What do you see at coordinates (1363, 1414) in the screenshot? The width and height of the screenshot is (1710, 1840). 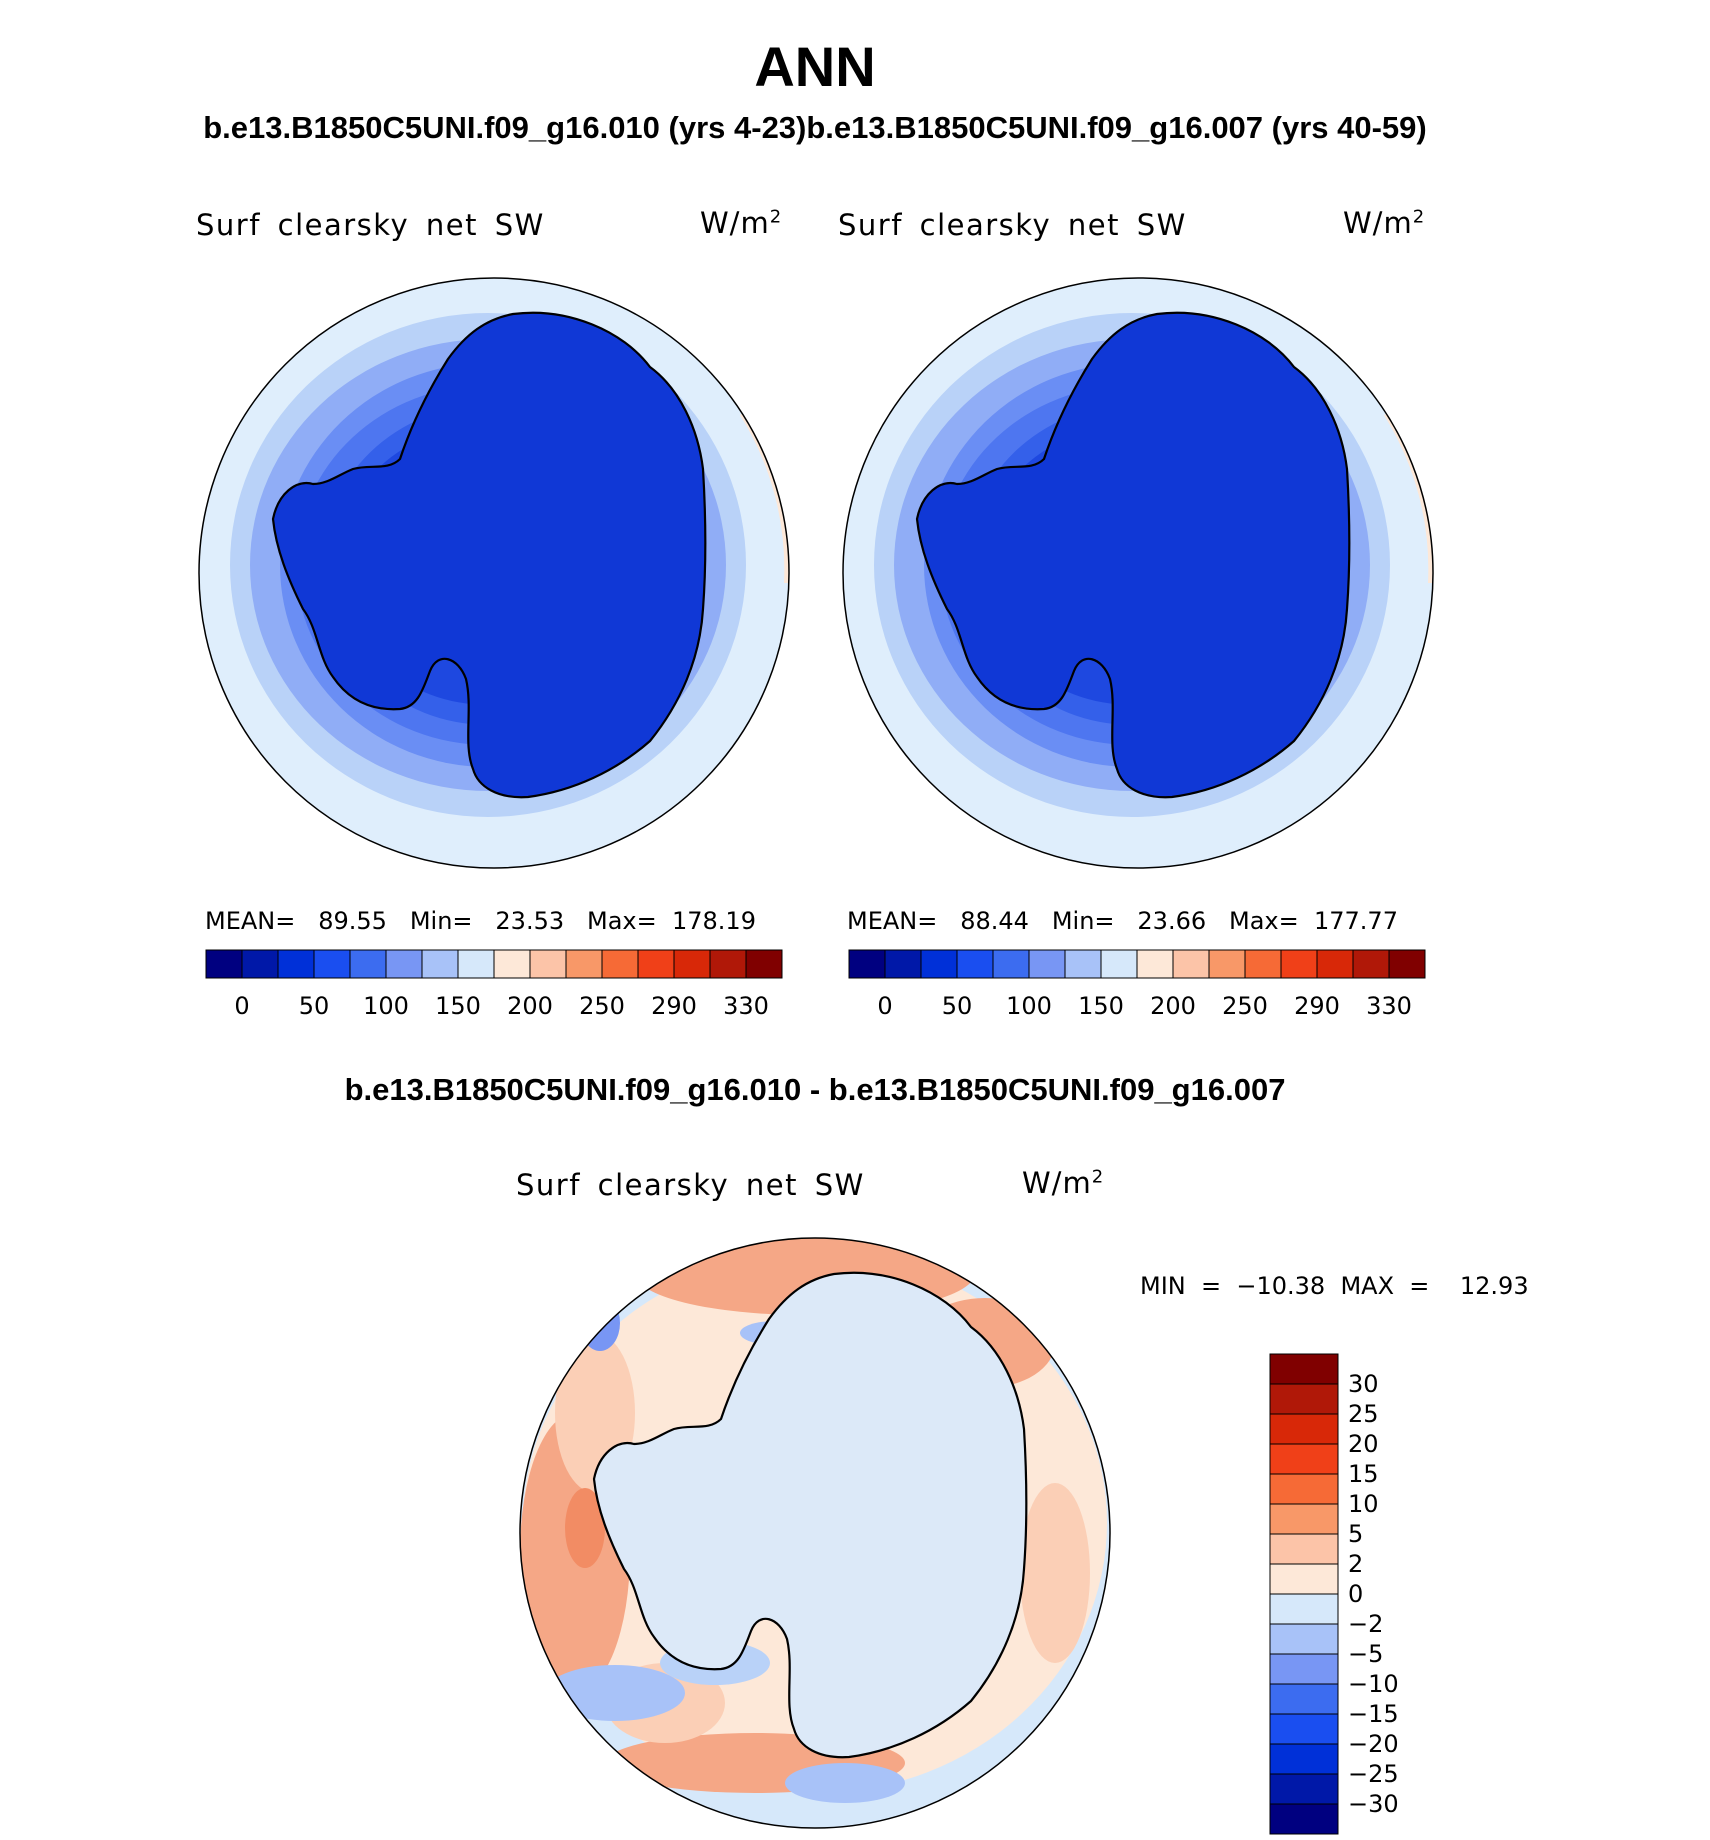 I see `colorbar-tick-label: 25` at bounding box center [1363, 1414].